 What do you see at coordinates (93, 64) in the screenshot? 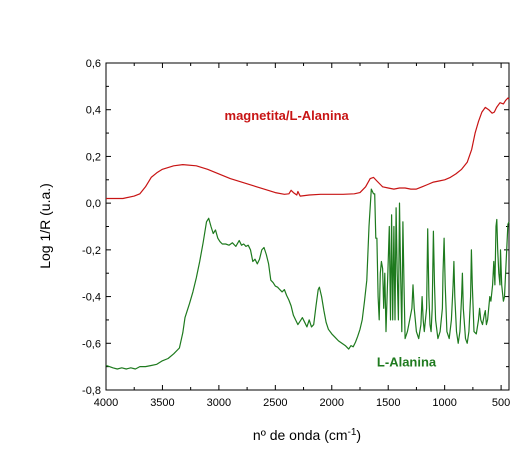
I see `y-tick-label: 0,6` at bounding box center [93, 64].